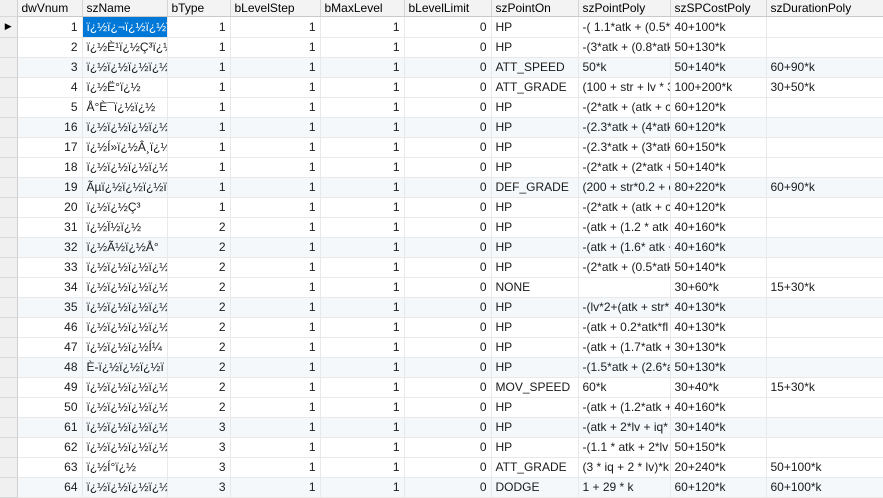 This screenshot has height=498, width=883. Describe the element at coordinates (50, 227) in the screenshot. I see `cell-dwVnum: 31` at that location.